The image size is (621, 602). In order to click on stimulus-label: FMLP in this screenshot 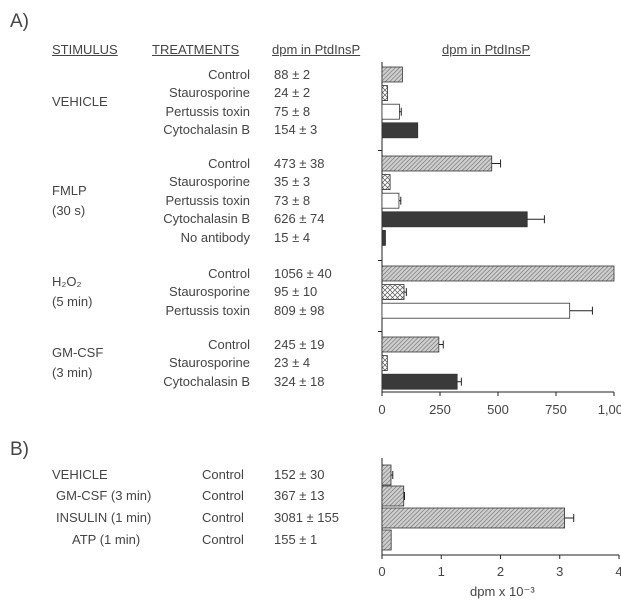, I will do `click(69, 190)`.